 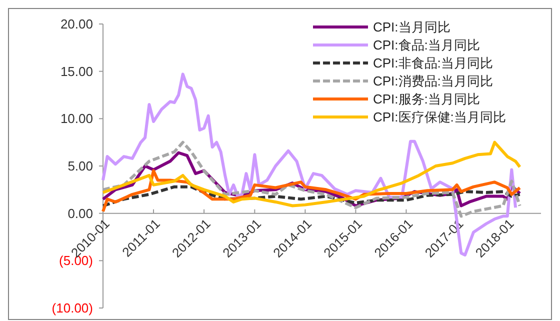 What do you see at coordinates (312, 196) in the screenshot?
I see `line-series` at bounding box center [312, 196].